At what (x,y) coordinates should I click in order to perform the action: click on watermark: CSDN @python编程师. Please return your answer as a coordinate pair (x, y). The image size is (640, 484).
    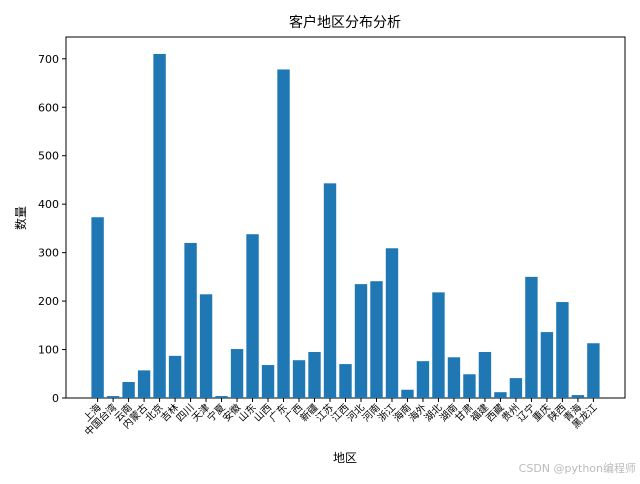
    Looking at the image, I should click on (577, 468).